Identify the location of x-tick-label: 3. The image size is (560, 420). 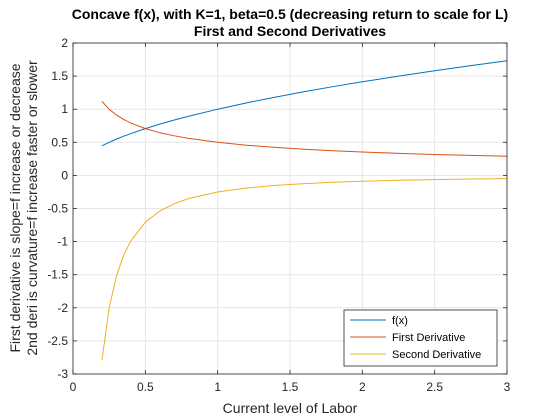
(507, 387).